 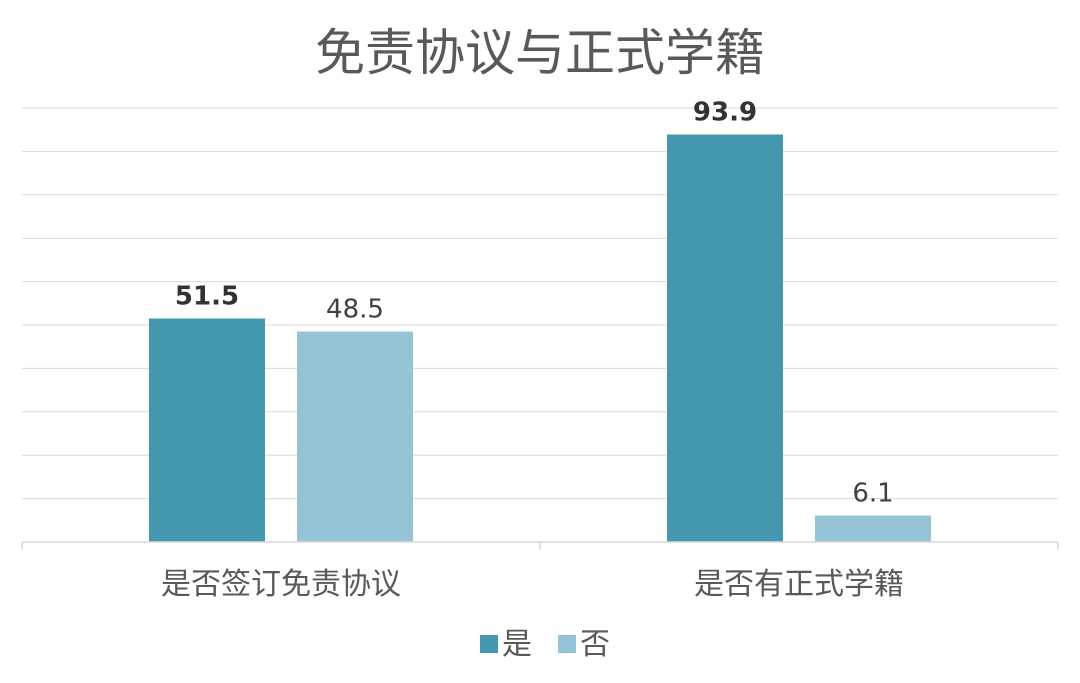 What do you see at coordinates (725, 112) in the screenshot?
I see `data-label: 93.9` at bounding box center [725, 112].